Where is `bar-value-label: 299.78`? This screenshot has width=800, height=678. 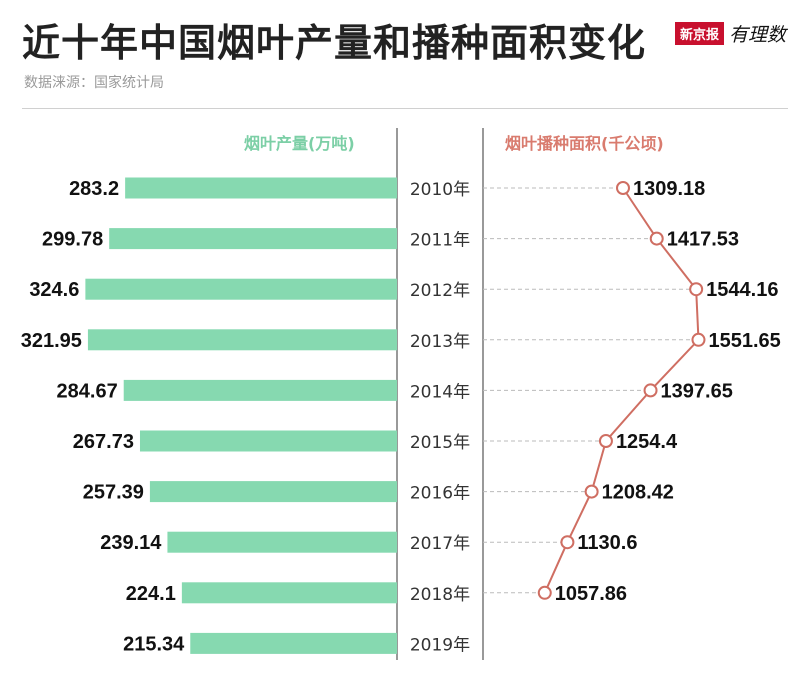
bar-value-label: 299.78 is located at coordinates (72, 240).